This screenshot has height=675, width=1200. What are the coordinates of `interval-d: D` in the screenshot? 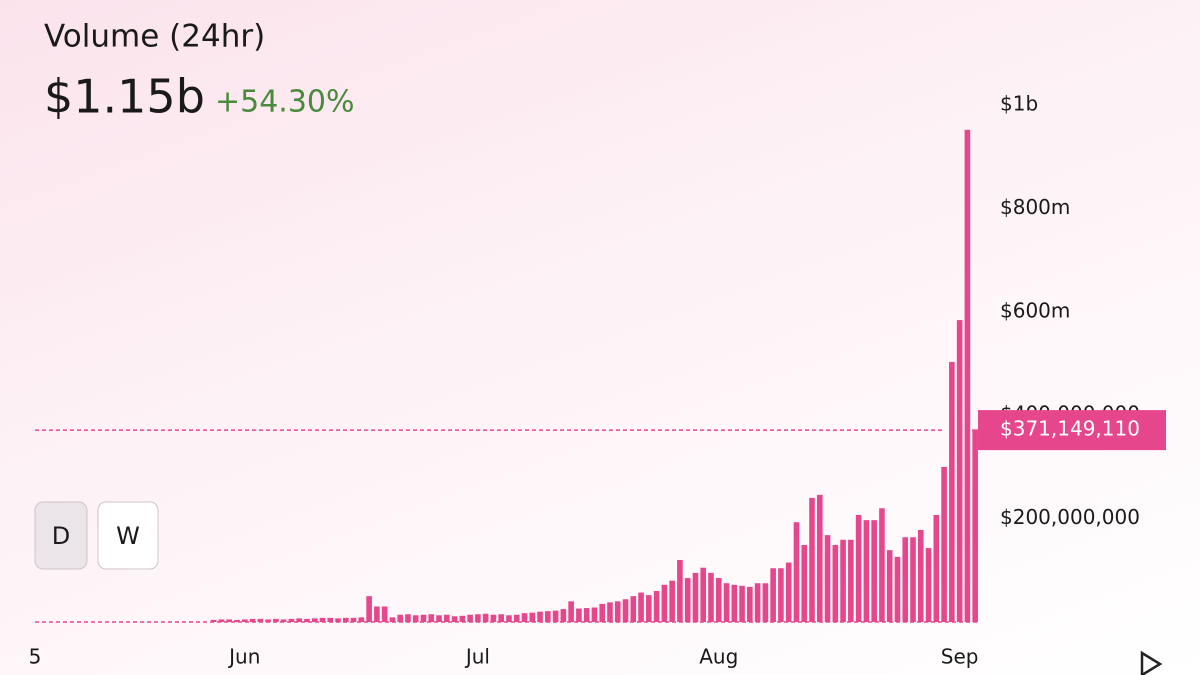 It's located at (61, 535).